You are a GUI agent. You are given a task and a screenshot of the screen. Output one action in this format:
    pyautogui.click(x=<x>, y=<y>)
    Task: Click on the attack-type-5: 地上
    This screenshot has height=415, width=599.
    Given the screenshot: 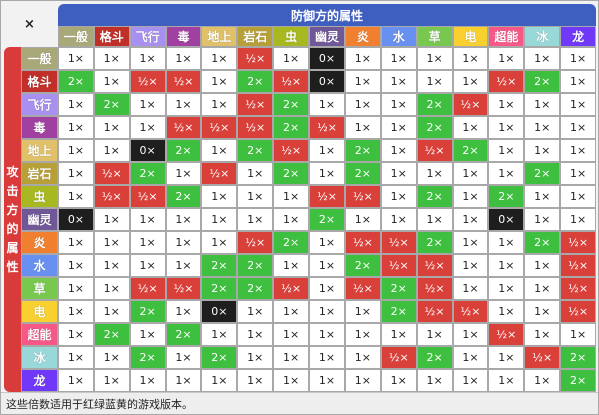 What is the action you would take?
    pyautogui.click(x=39, y=150)
    